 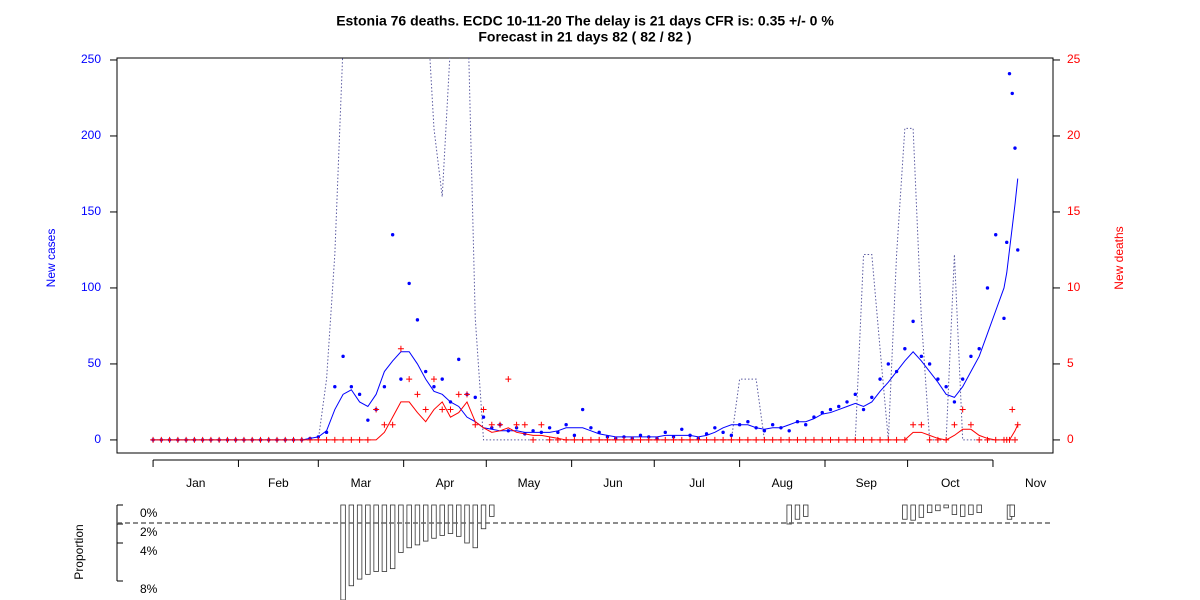 I want to click on y-tick-label: 0, so click(x=97, y=439).